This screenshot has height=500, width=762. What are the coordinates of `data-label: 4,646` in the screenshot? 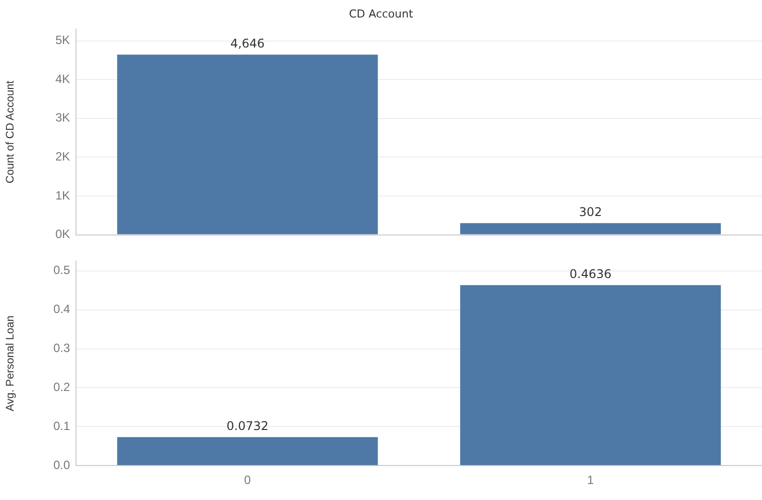 It's located at (247, 43).